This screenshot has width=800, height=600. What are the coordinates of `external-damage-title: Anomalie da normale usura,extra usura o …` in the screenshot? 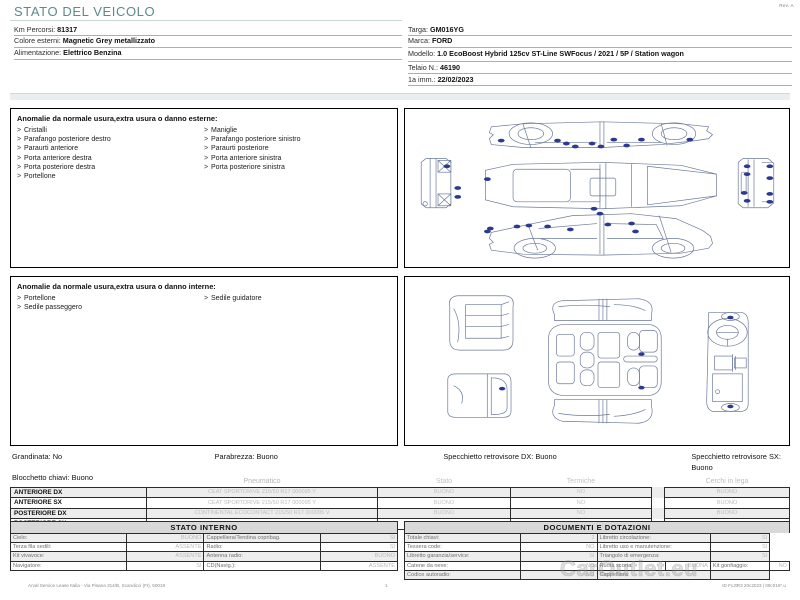 It's located at (117, 118).